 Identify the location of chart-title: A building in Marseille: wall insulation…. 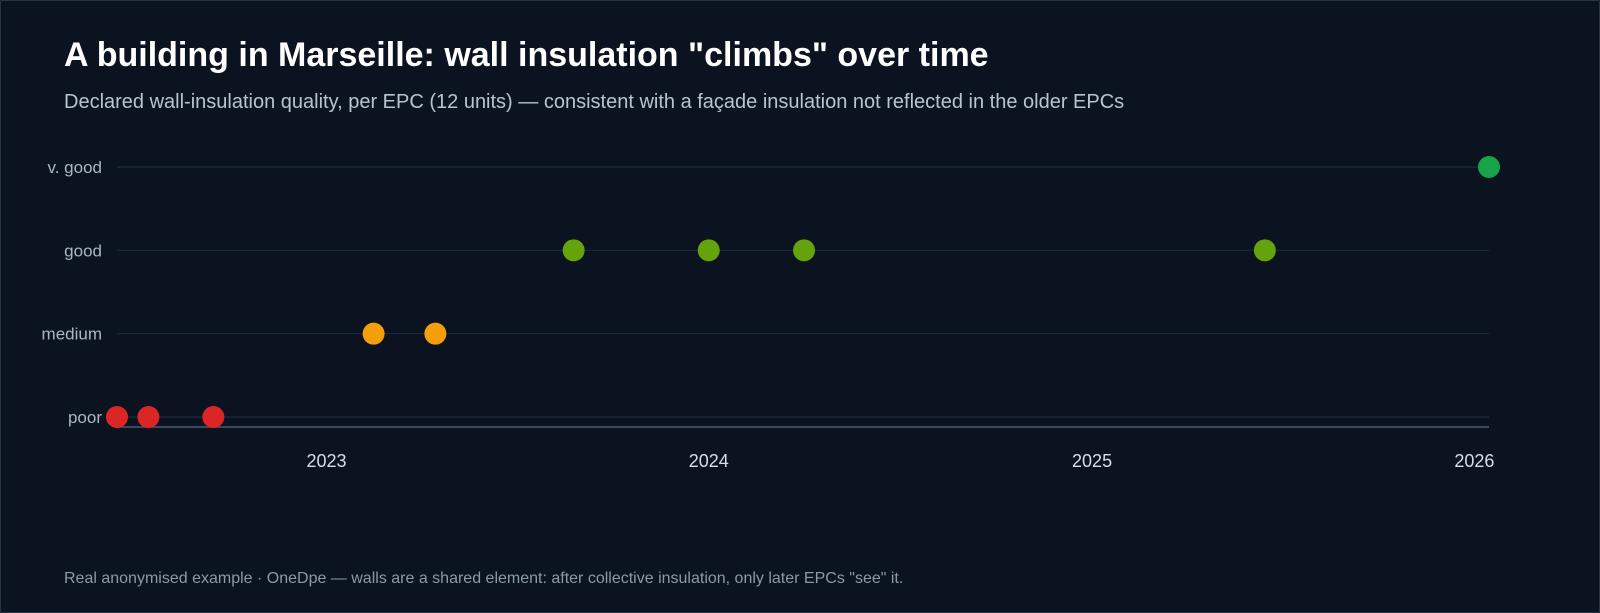
(526, 55).